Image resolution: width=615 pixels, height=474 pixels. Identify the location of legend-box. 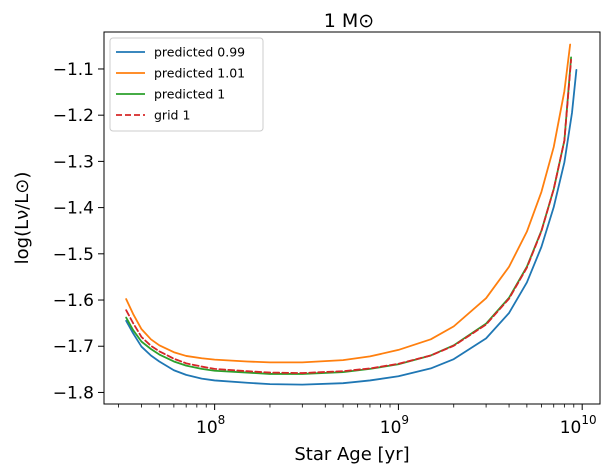
(186, 84).